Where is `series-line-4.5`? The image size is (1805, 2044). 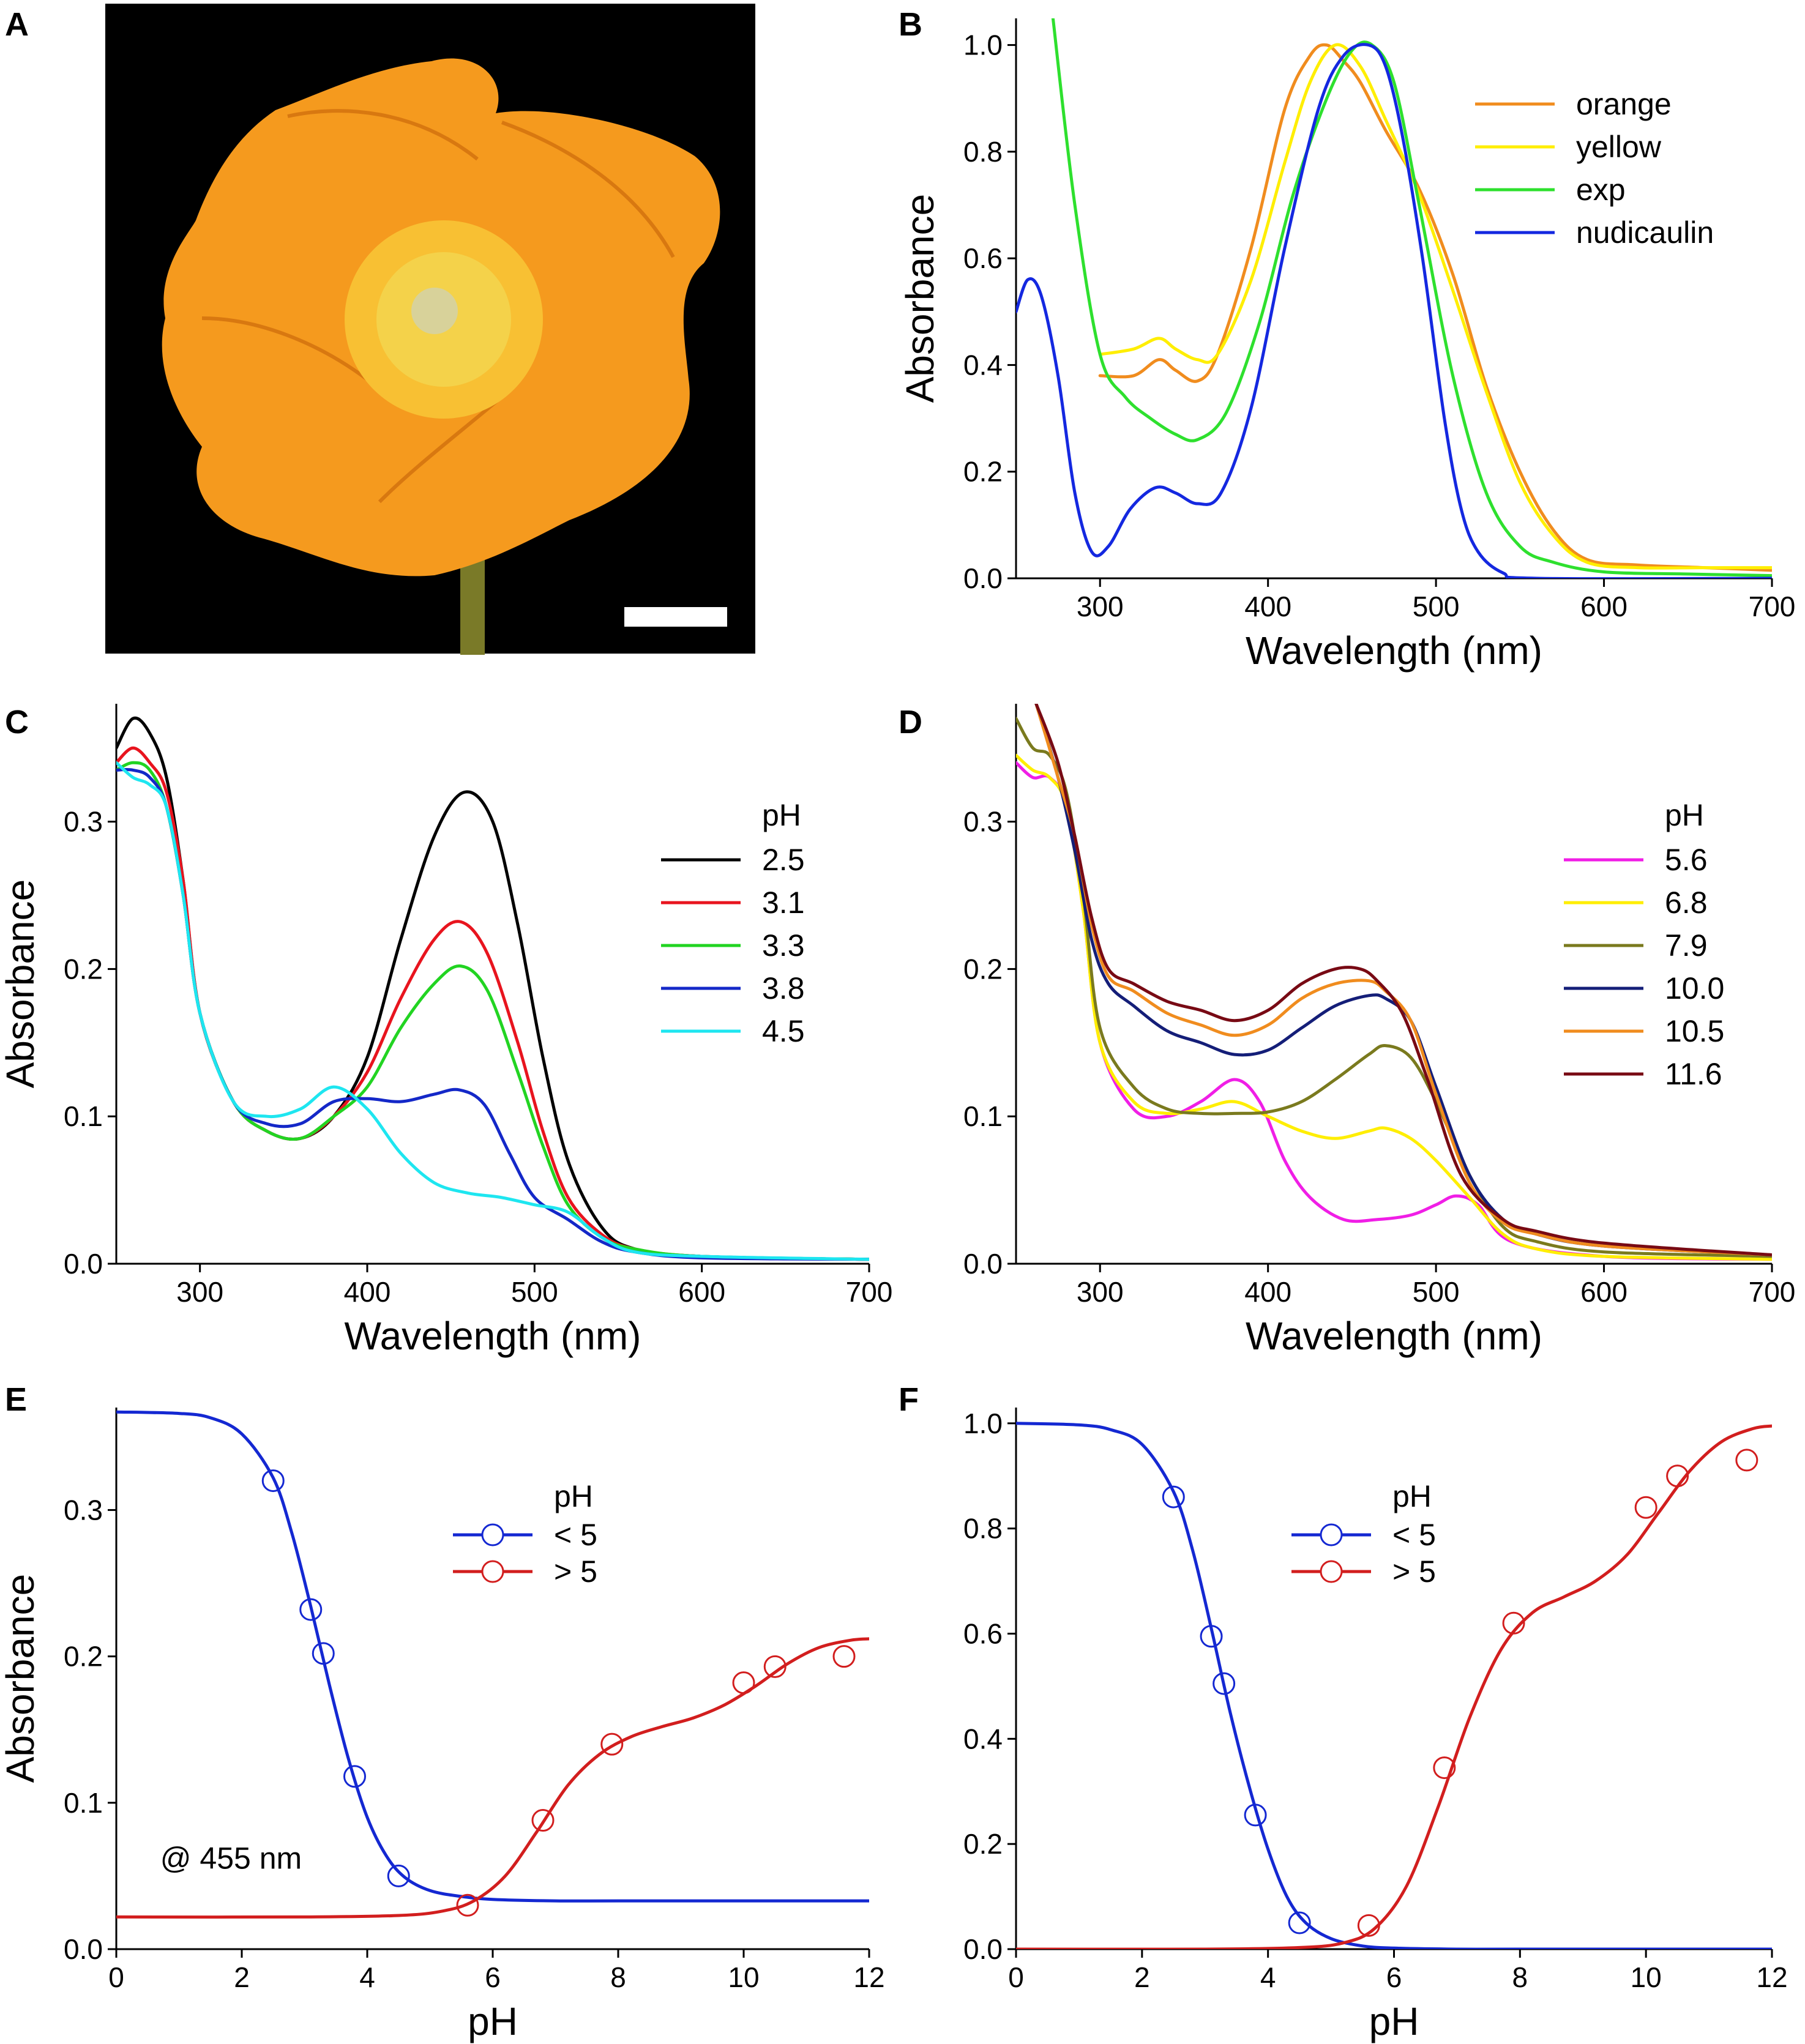 series-line-4.5 is located at coordinates (493, 1011).